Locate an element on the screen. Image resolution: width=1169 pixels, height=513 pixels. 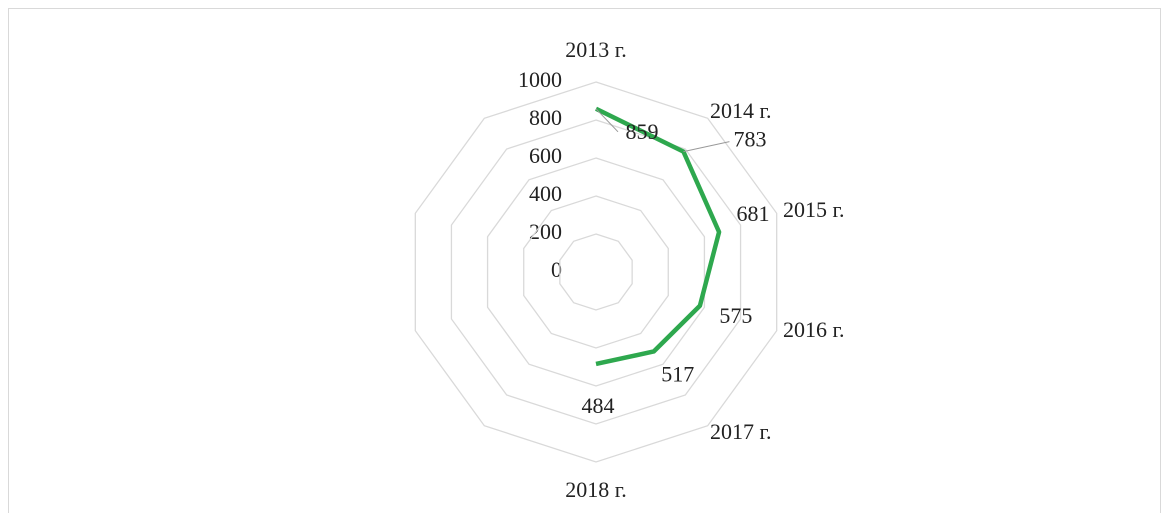
r-tick-label: 0 is located at coordinates (556, 269).